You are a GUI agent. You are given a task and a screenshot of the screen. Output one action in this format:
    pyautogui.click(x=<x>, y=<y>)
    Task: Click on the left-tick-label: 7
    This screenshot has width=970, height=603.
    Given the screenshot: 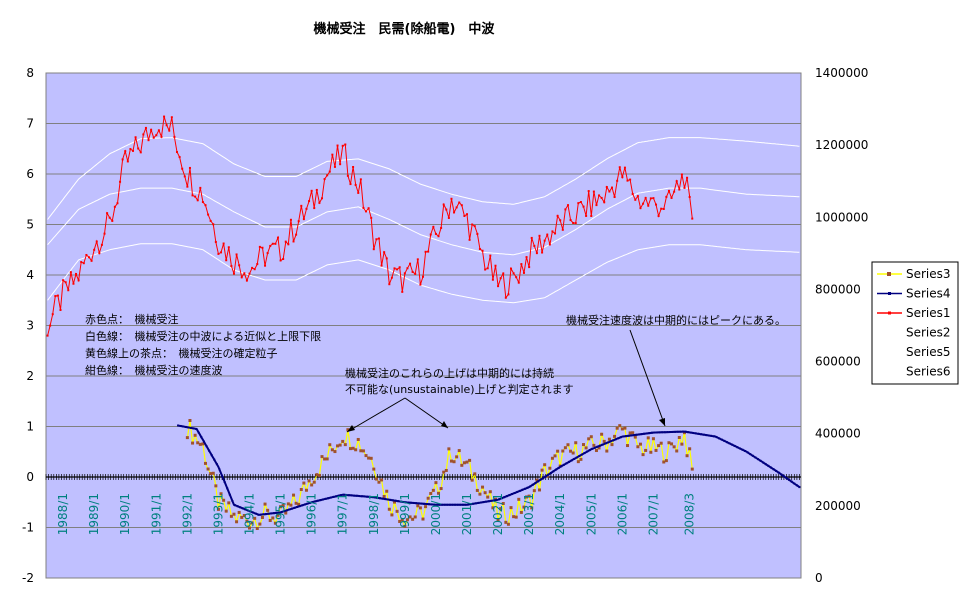 What is the action you would take?
    pyautogui.click(x=30, y=124)
    